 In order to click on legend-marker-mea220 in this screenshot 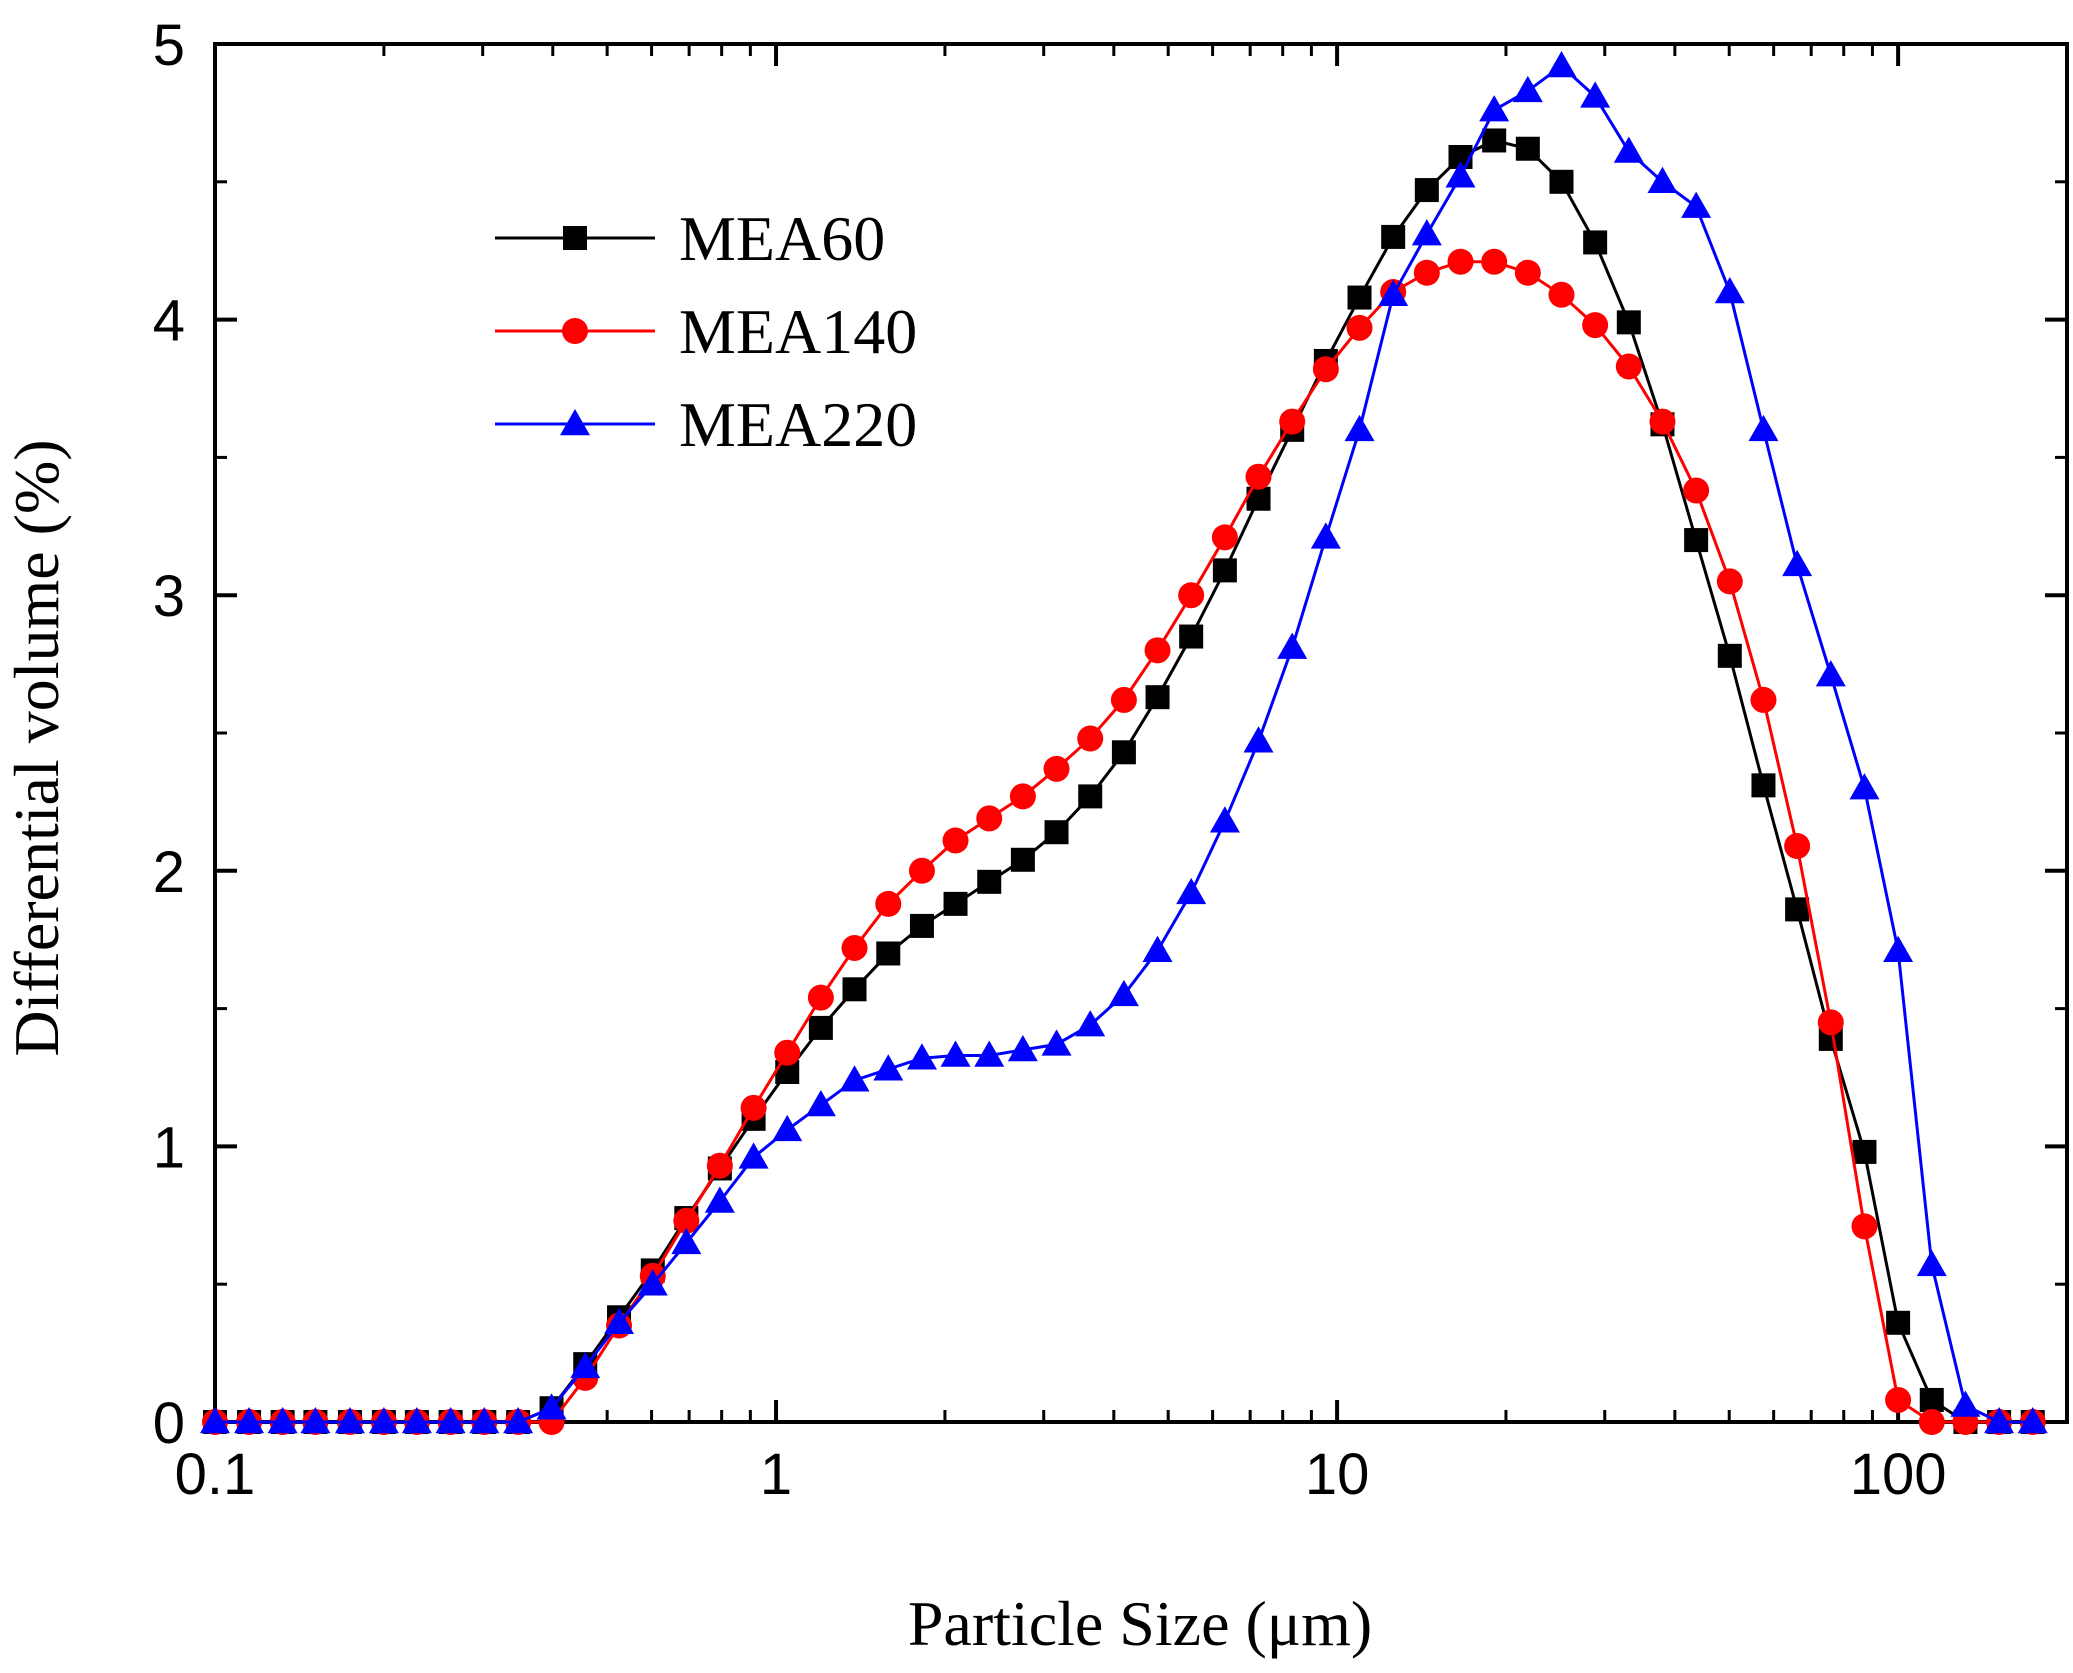, I will do `click(575, 422)`.